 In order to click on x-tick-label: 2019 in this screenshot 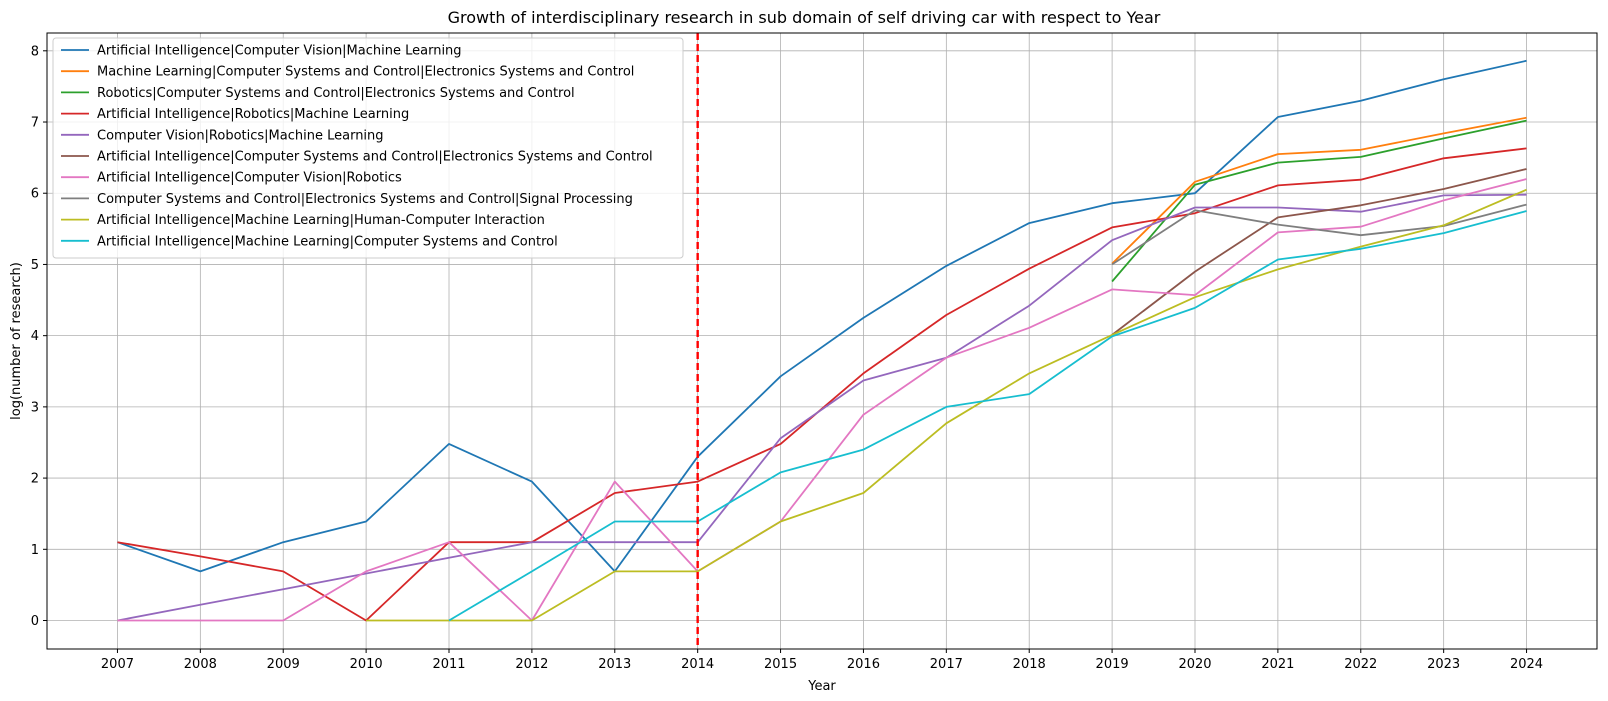, I will do `click(1112, 664)`.